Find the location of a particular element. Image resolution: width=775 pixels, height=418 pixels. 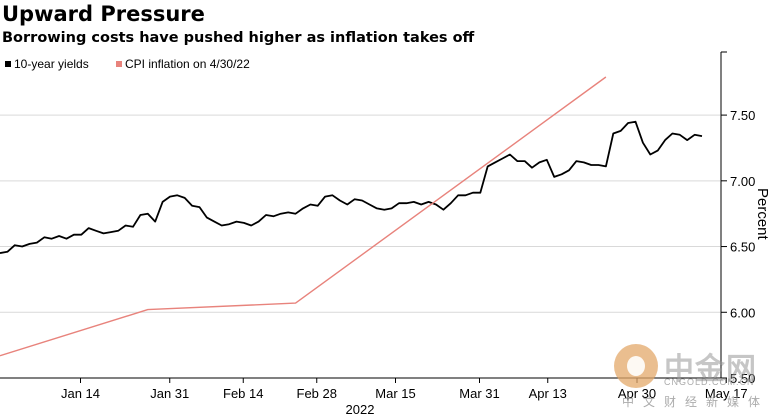

x-tick-label: Mar 15 is located at coordinates (395, 393).